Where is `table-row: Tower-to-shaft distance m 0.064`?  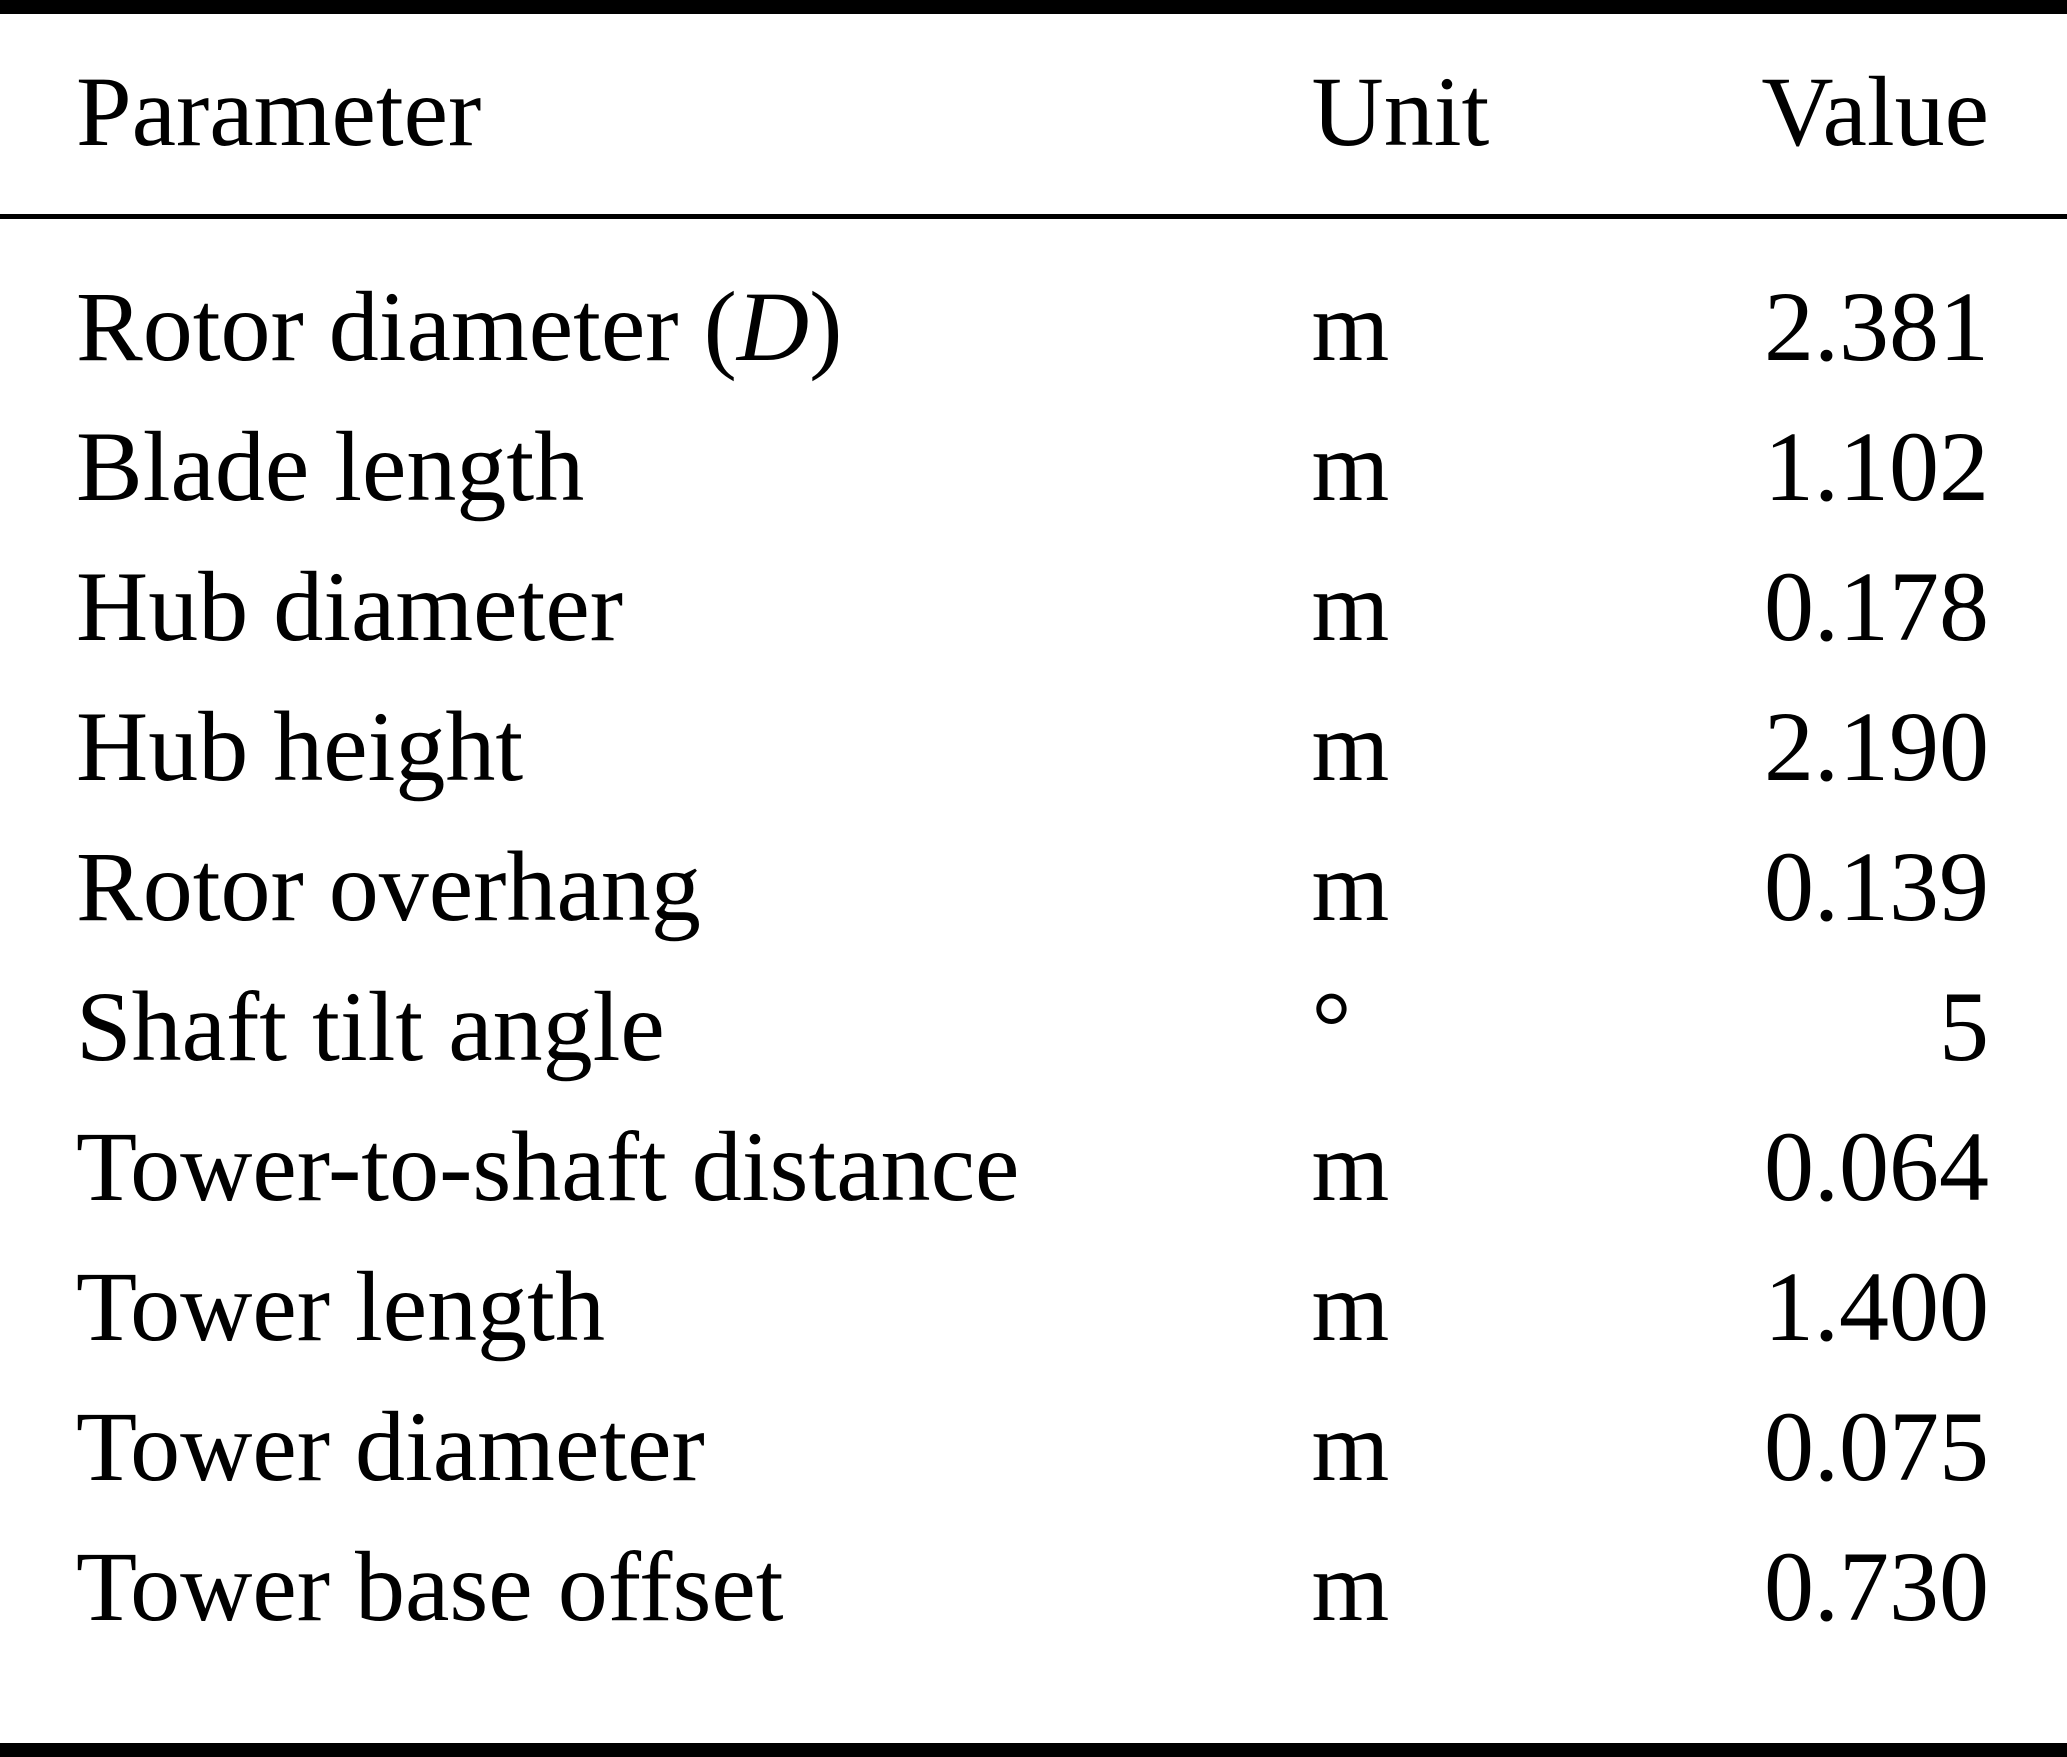
table-row: Tower-to-shaft distance m 0.064 is located at coordinates (1033, 1167).